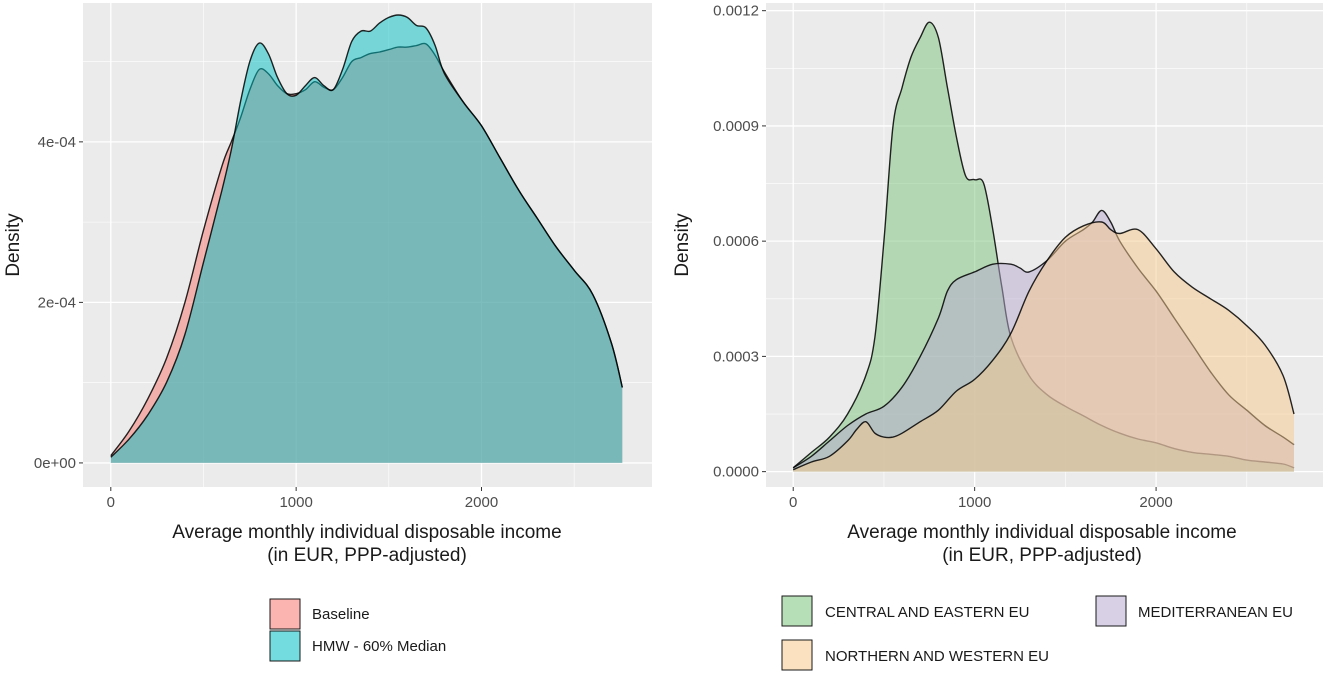  I want to click on right-y-axis: 0.0000 0.0003 0.0006 0.0009 0.0012, so click(736, 242).